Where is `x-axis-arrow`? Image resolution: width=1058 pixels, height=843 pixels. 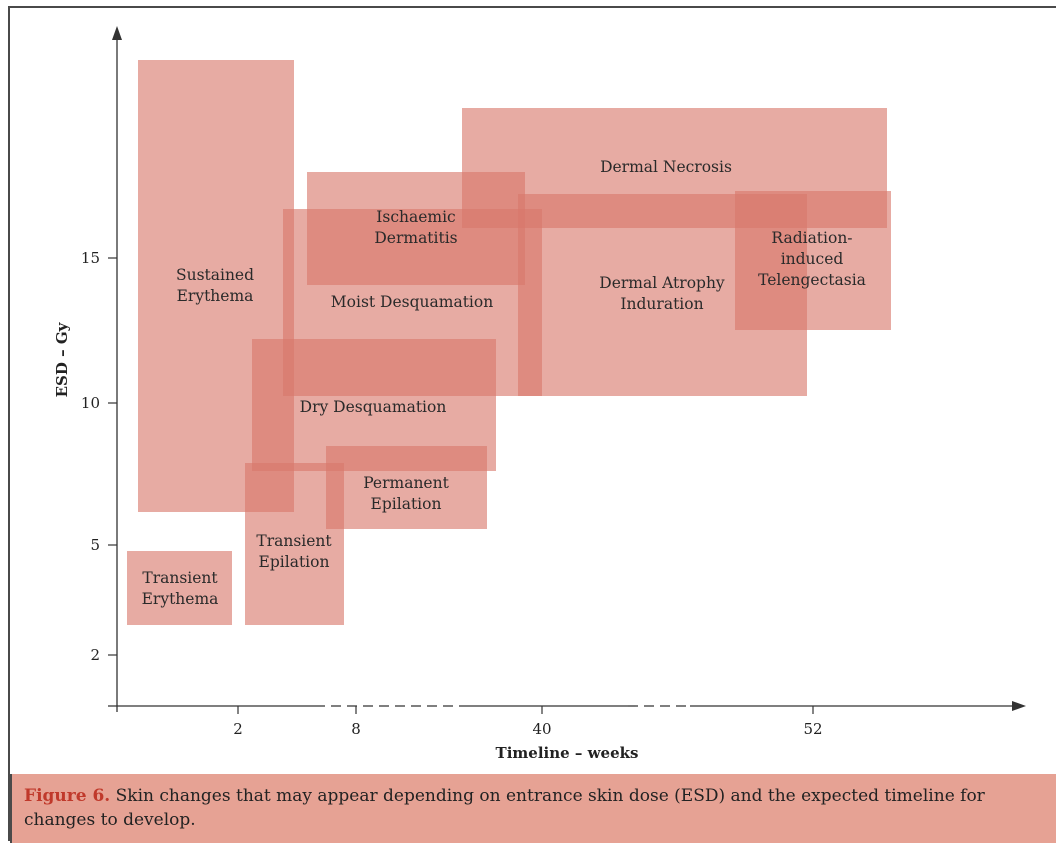
x-axis-arrow is located at coordinates (1019, 706).